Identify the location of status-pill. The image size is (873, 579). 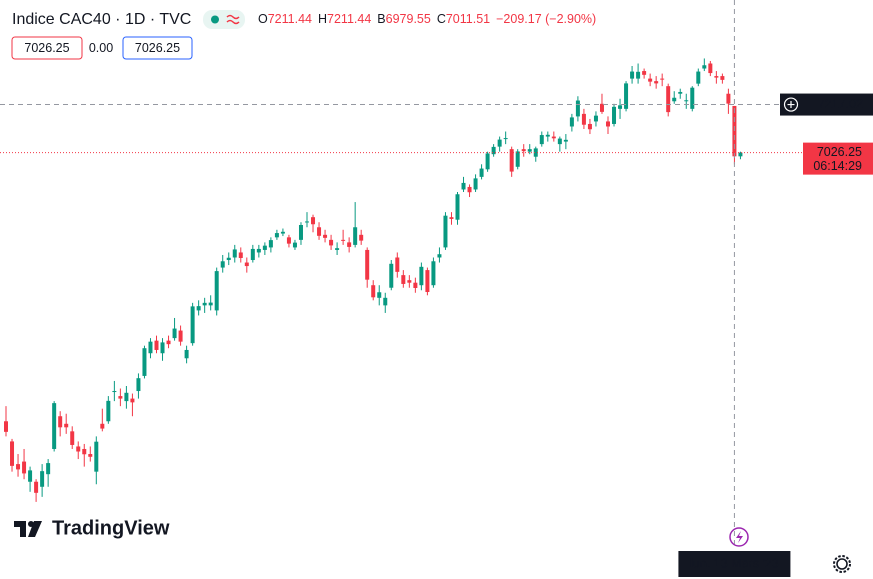
(224, 19).